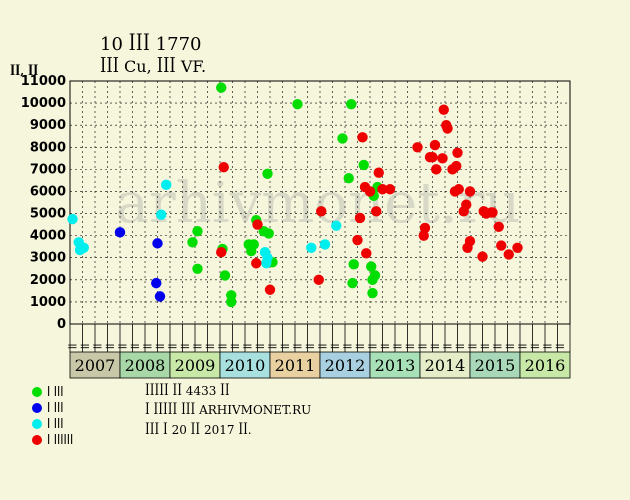  Describe the element at coordinates (48, 214) in the screenshot. I see `y-tick-label: 5000` at that location.